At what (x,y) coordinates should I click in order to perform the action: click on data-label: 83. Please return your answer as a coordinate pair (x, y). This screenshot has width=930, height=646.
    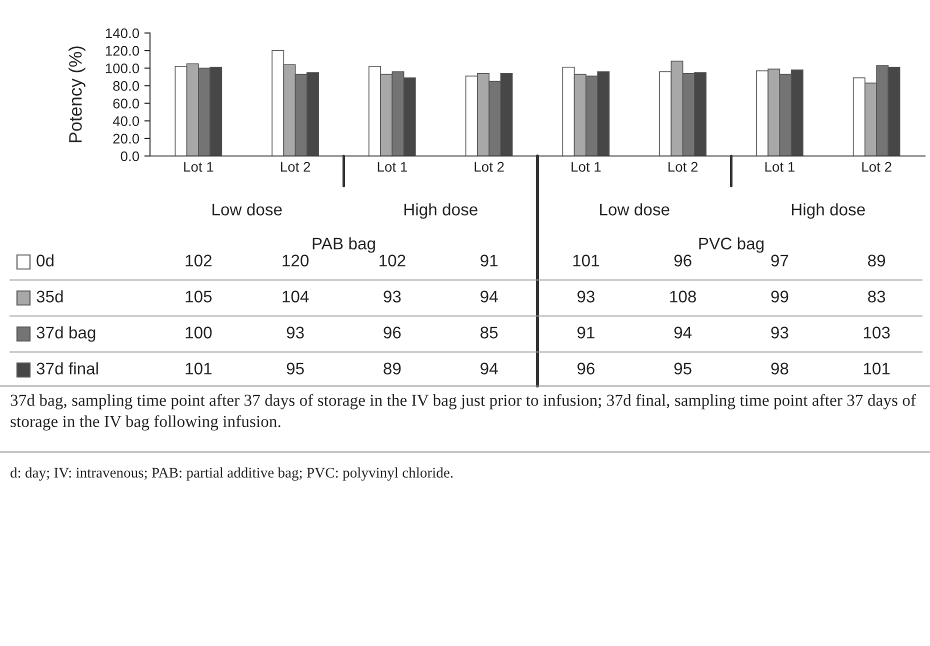
    Looking at the image, I should click on (877, 296).